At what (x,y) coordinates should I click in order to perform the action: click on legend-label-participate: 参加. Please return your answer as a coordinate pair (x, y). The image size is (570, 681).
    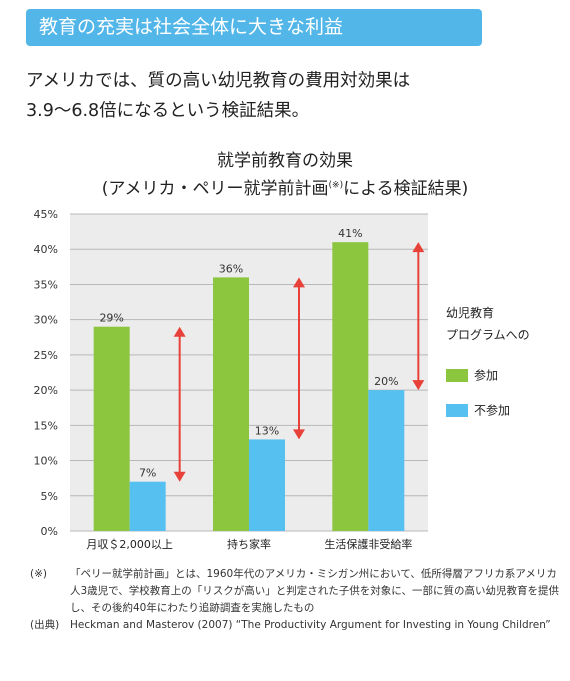
    Looking at the image, I should click on (486, 375).